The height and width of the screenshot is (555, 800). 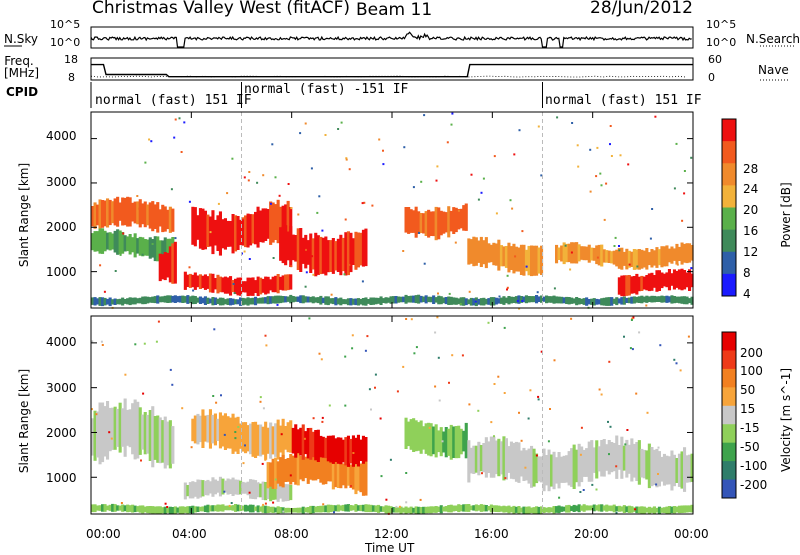 I want to click on nsky-tick-top: 10^5, so click(x=65, y=24).